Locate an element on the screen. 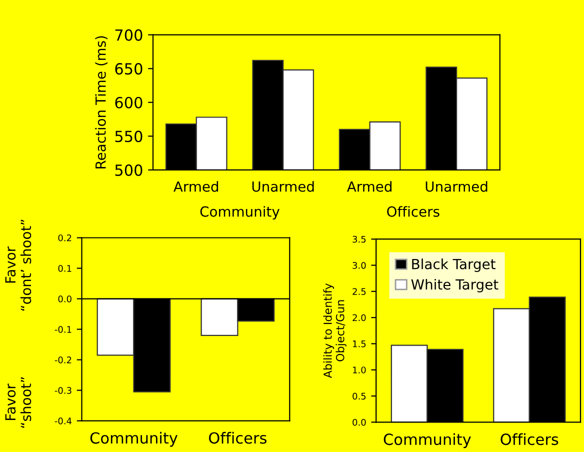 Image resolution: width=584 pixels, height=452 pixels. y-tick-label: 550 is located at coordinates (128, 136).